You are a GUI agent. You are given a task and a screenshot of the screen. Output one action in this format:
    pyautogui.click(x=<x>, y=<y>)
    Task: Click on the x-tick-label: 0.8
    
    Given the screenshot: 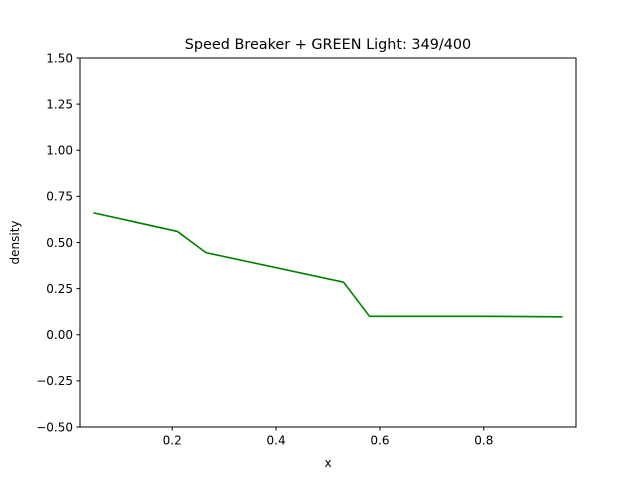 What is the action you would take?
    pyautogui.click(x=483, y=441)
    